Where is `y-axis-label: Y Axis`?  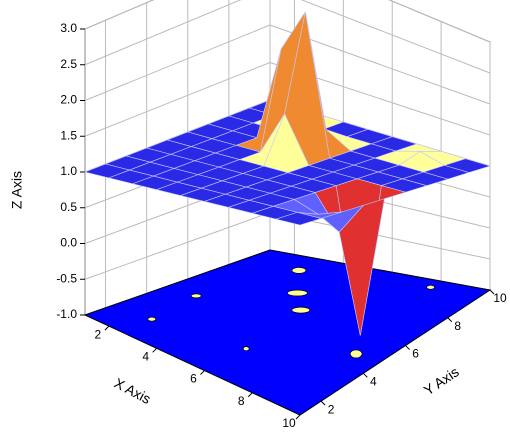 y-axis-label: Y Axis is located at coordinates (441, 380).